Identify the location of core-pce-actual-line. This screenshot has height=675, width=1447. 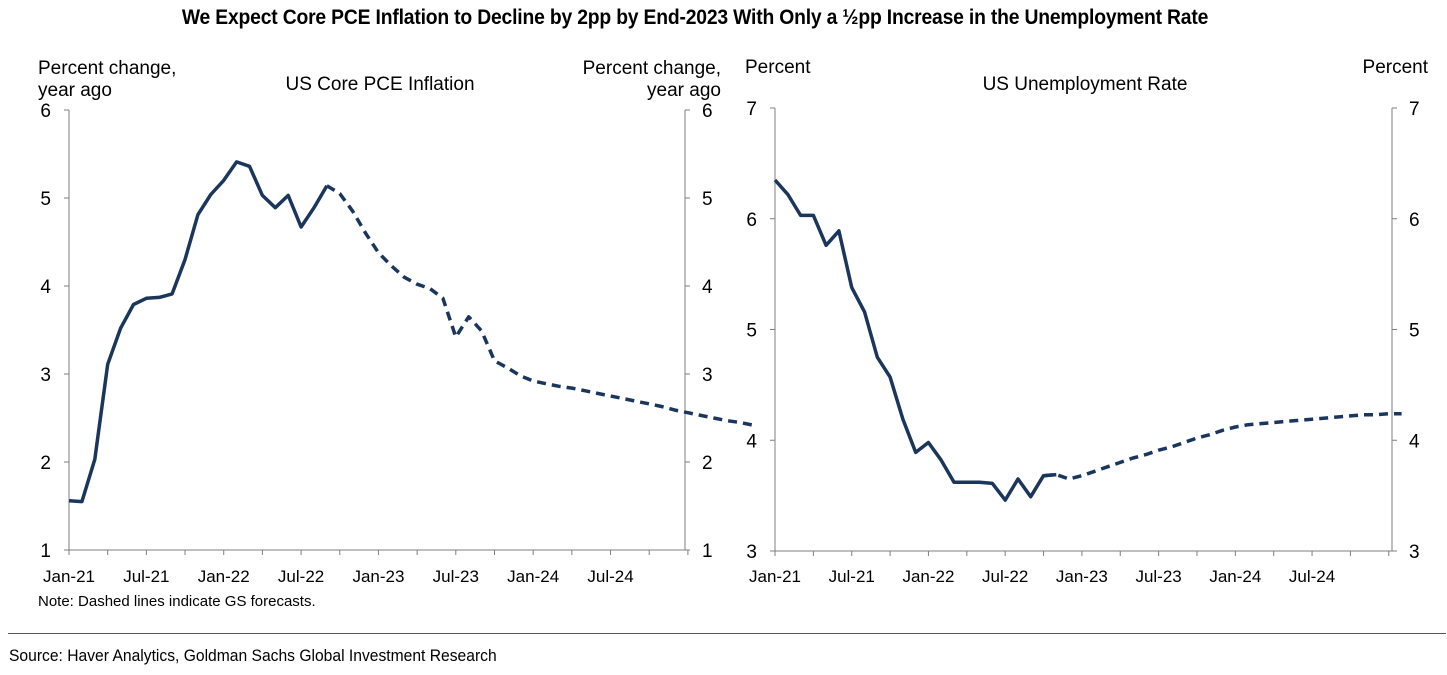
(198, 332).